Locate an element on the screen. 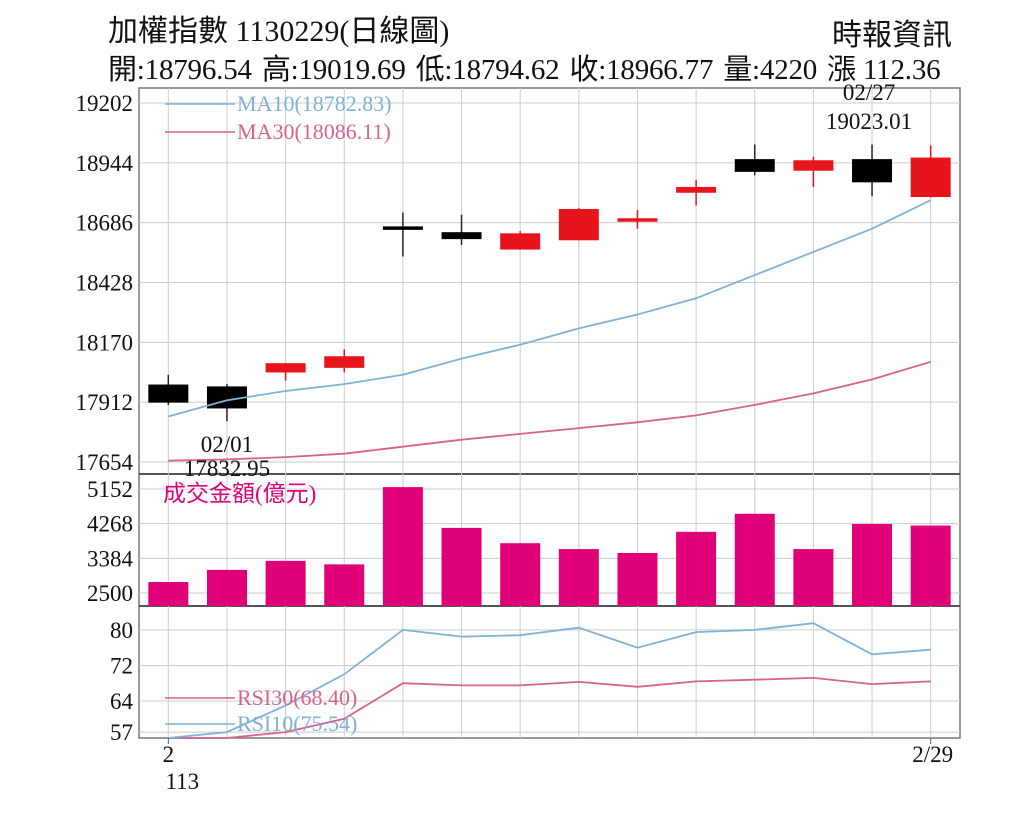 Image resolution: width=1024 pixels, height=821 pixels. x-tick-label: 2 is located at coordinates (169, 754).